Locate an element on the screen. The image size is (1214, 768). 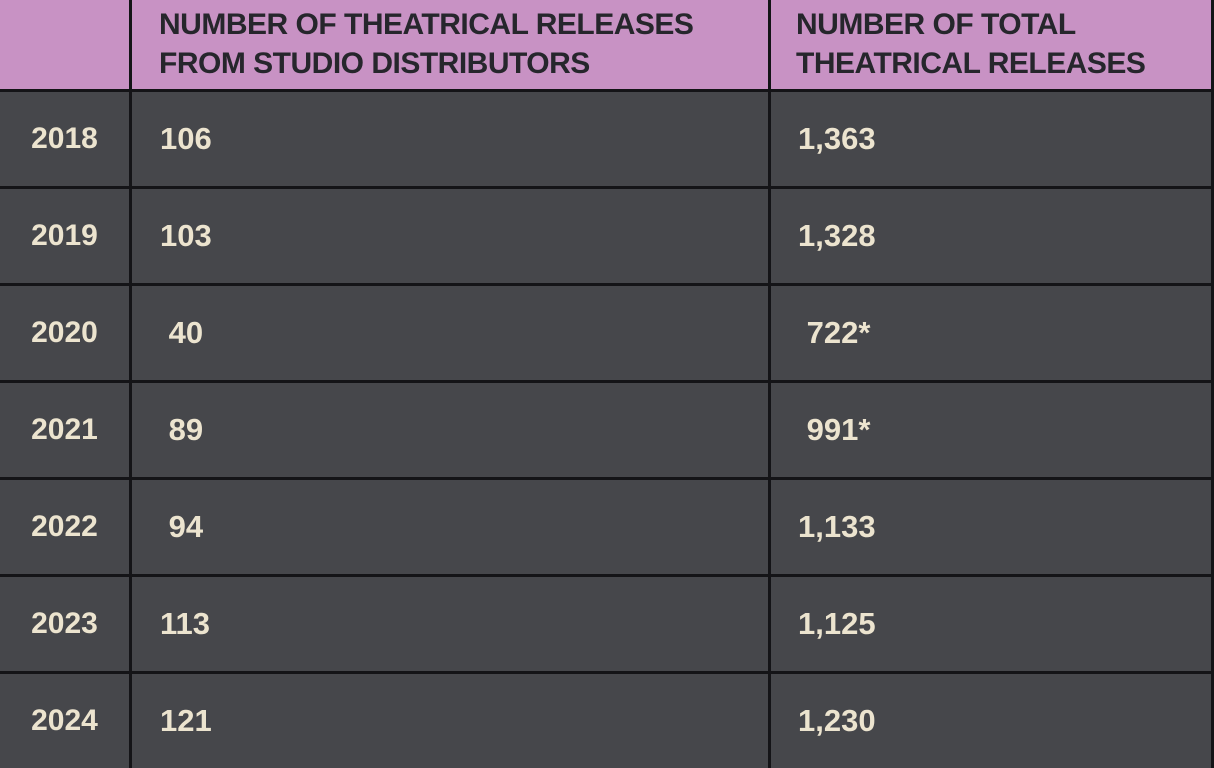
total-releases-cell: 1,230 is located at coordinates (992, 719).